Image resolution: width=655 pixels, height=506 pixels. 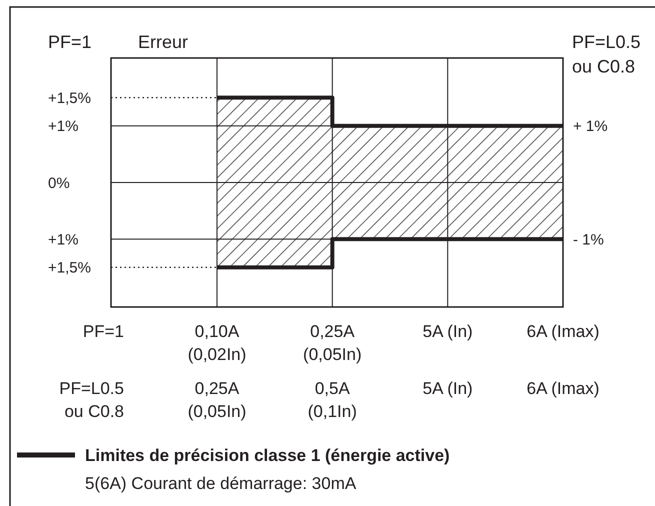 I want to click on text: 0,25A (0,05In), so click(x=217, y=400).